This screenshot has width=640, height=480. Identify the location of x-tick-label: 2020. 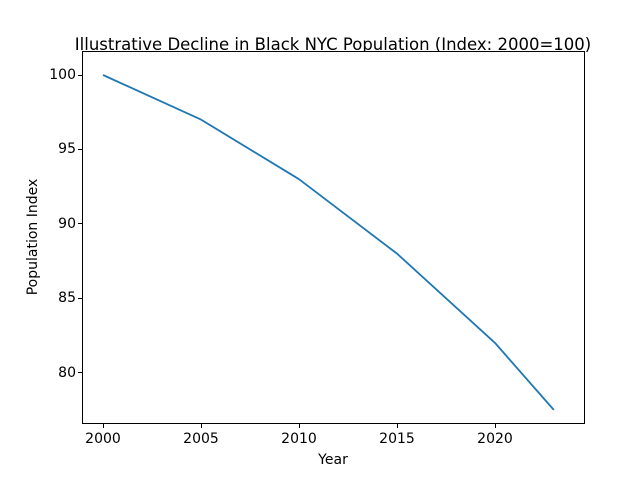
(495, 439).